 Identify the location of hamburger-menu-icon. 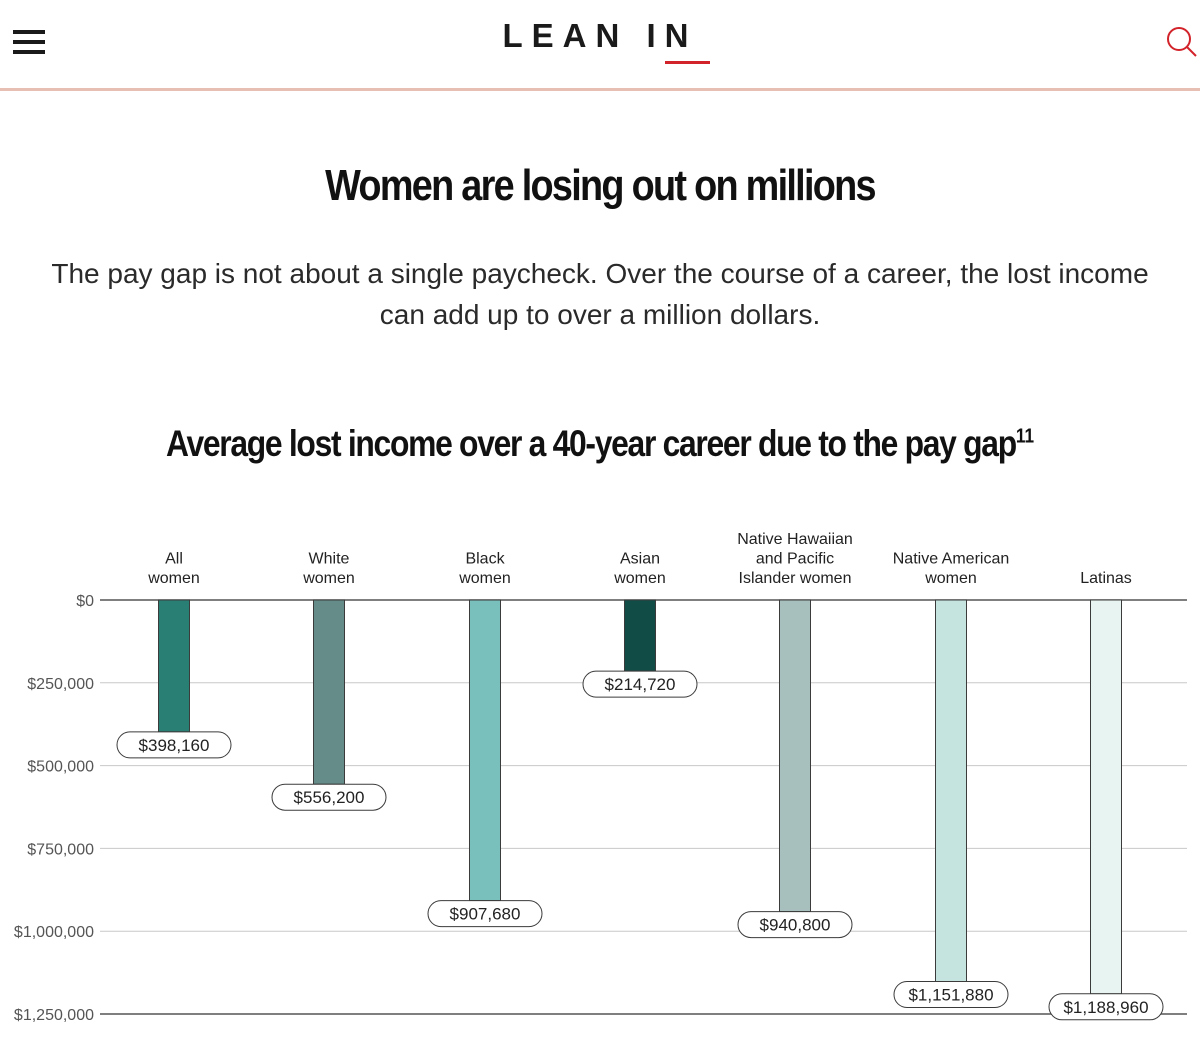
(29, 43).